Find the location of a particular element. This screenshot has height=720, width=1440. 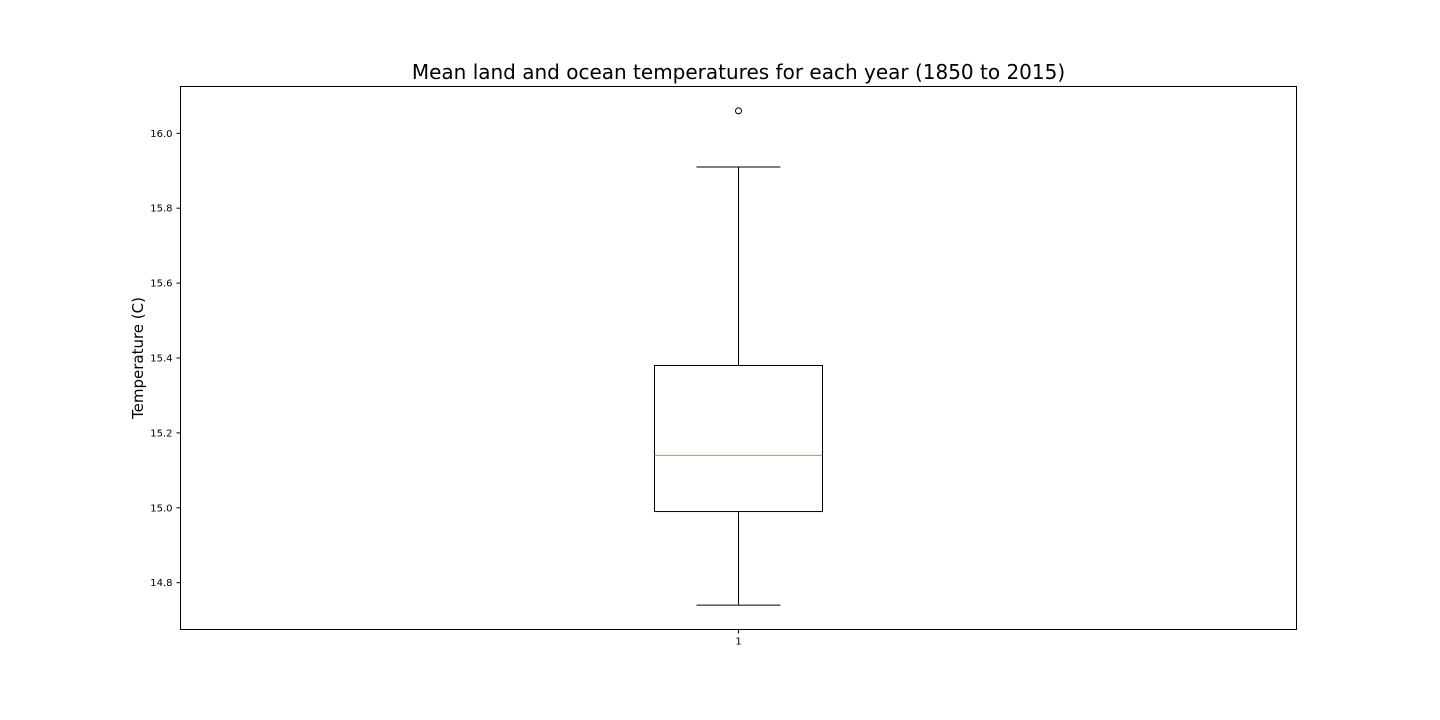

outlier-point is located at coordinates (738, 111).